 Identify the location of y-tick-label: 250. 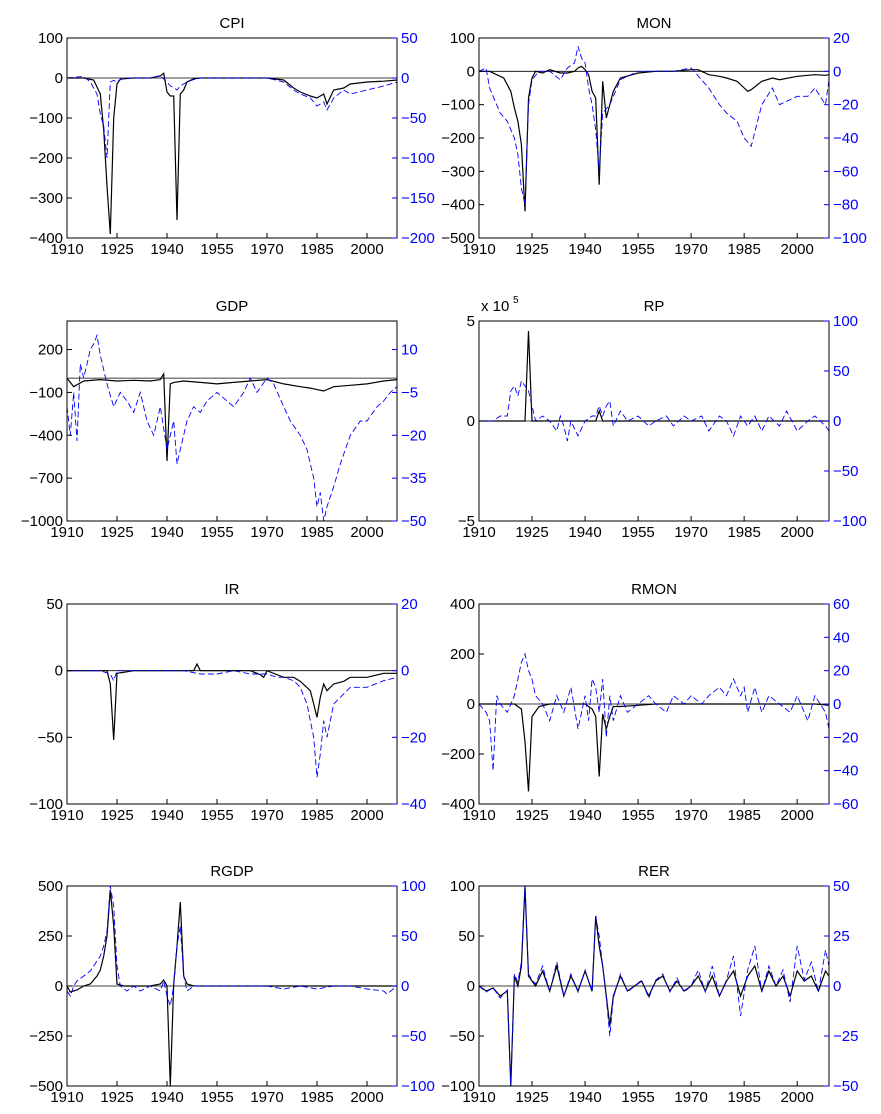
(50, 936).